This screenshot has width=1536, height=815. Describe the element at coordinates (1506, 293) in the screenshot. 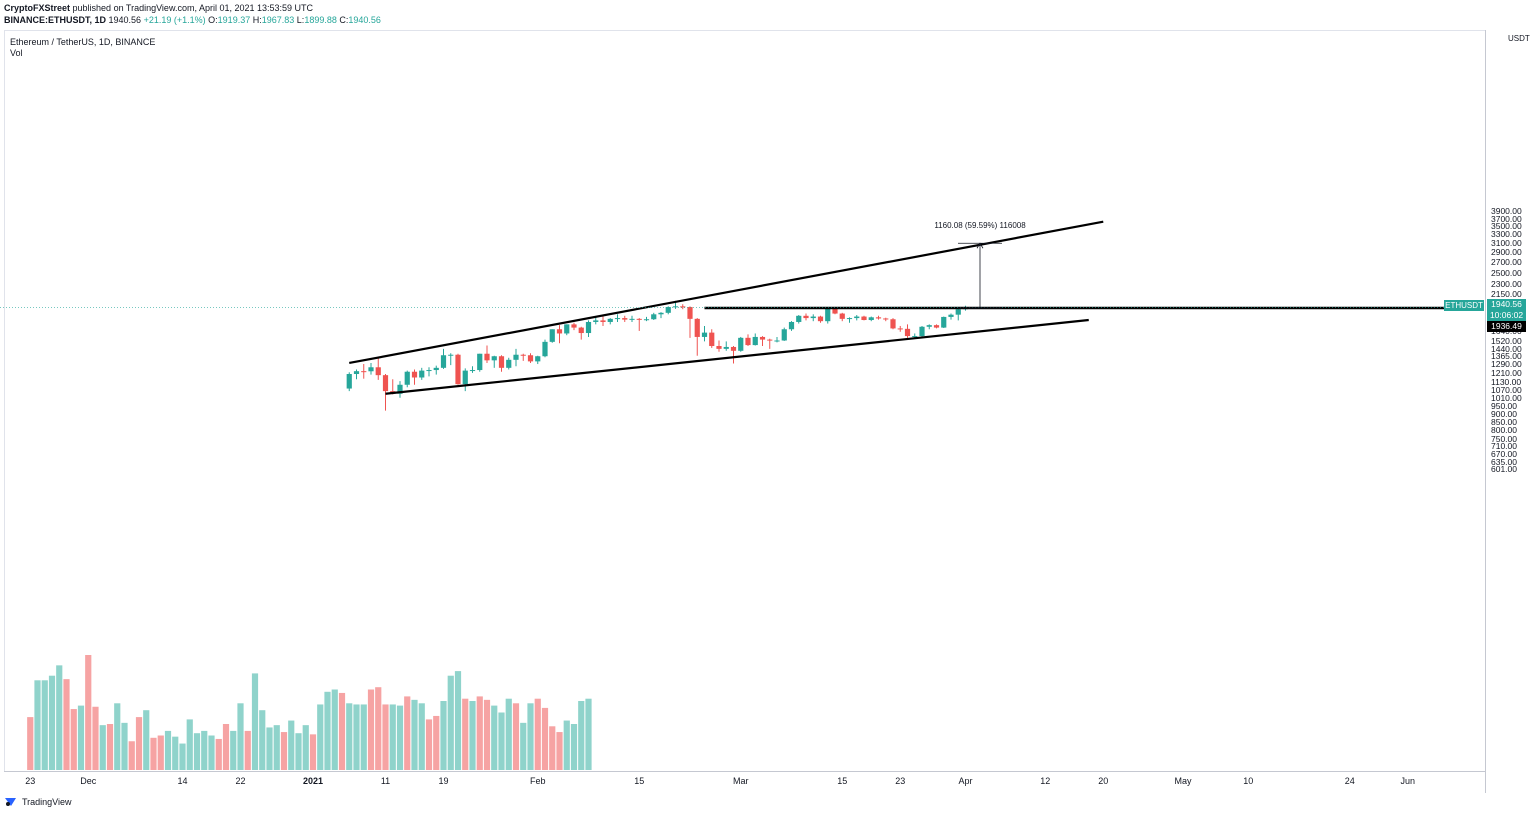

I see `price-tick-label: 2150.00` at that location.